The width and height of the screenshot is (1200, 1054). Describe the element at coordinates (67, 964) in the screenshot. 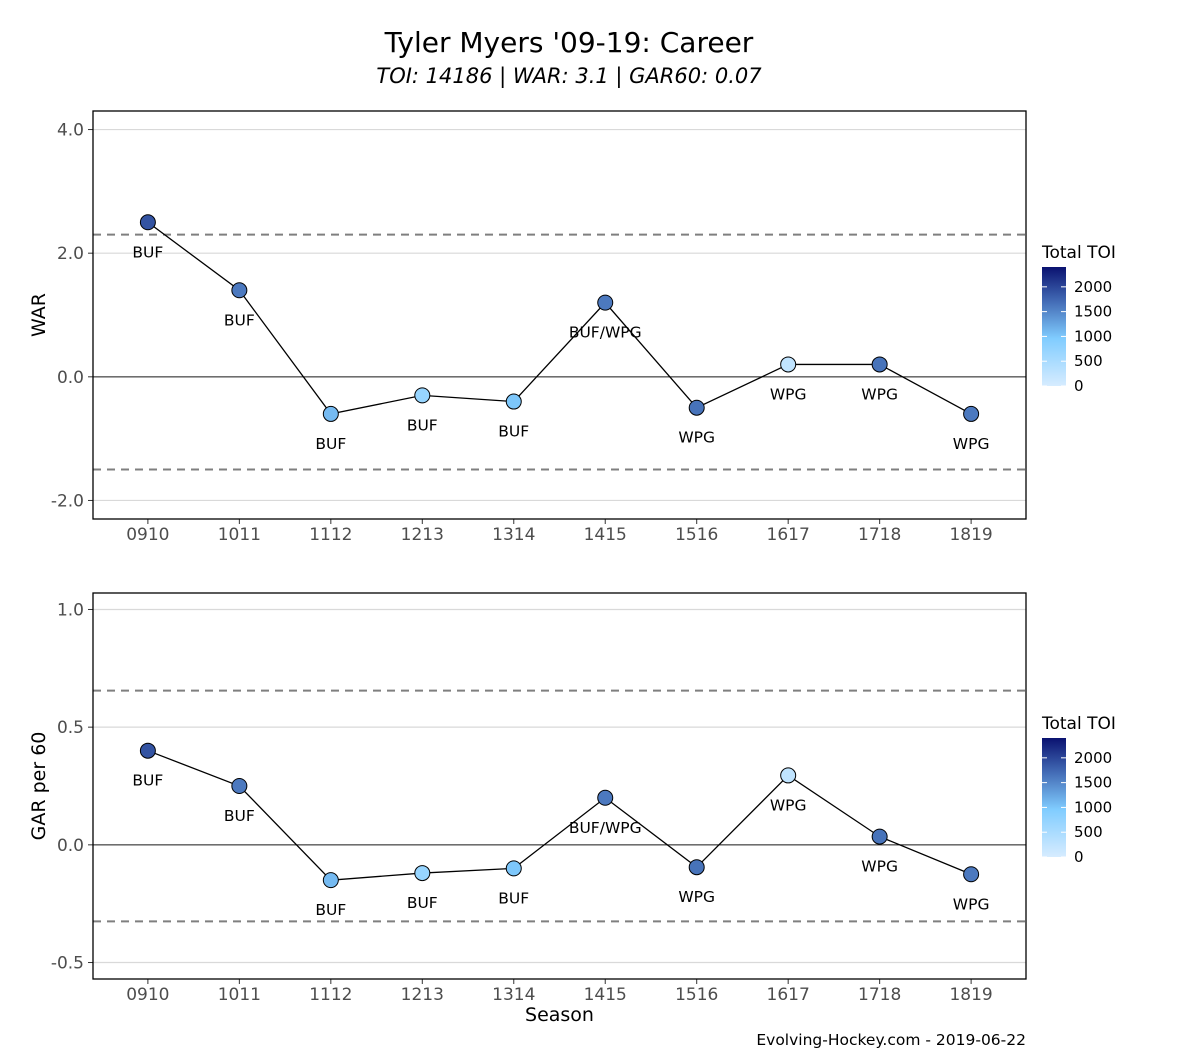

I see `y-tick-label: -0.5` at that location.